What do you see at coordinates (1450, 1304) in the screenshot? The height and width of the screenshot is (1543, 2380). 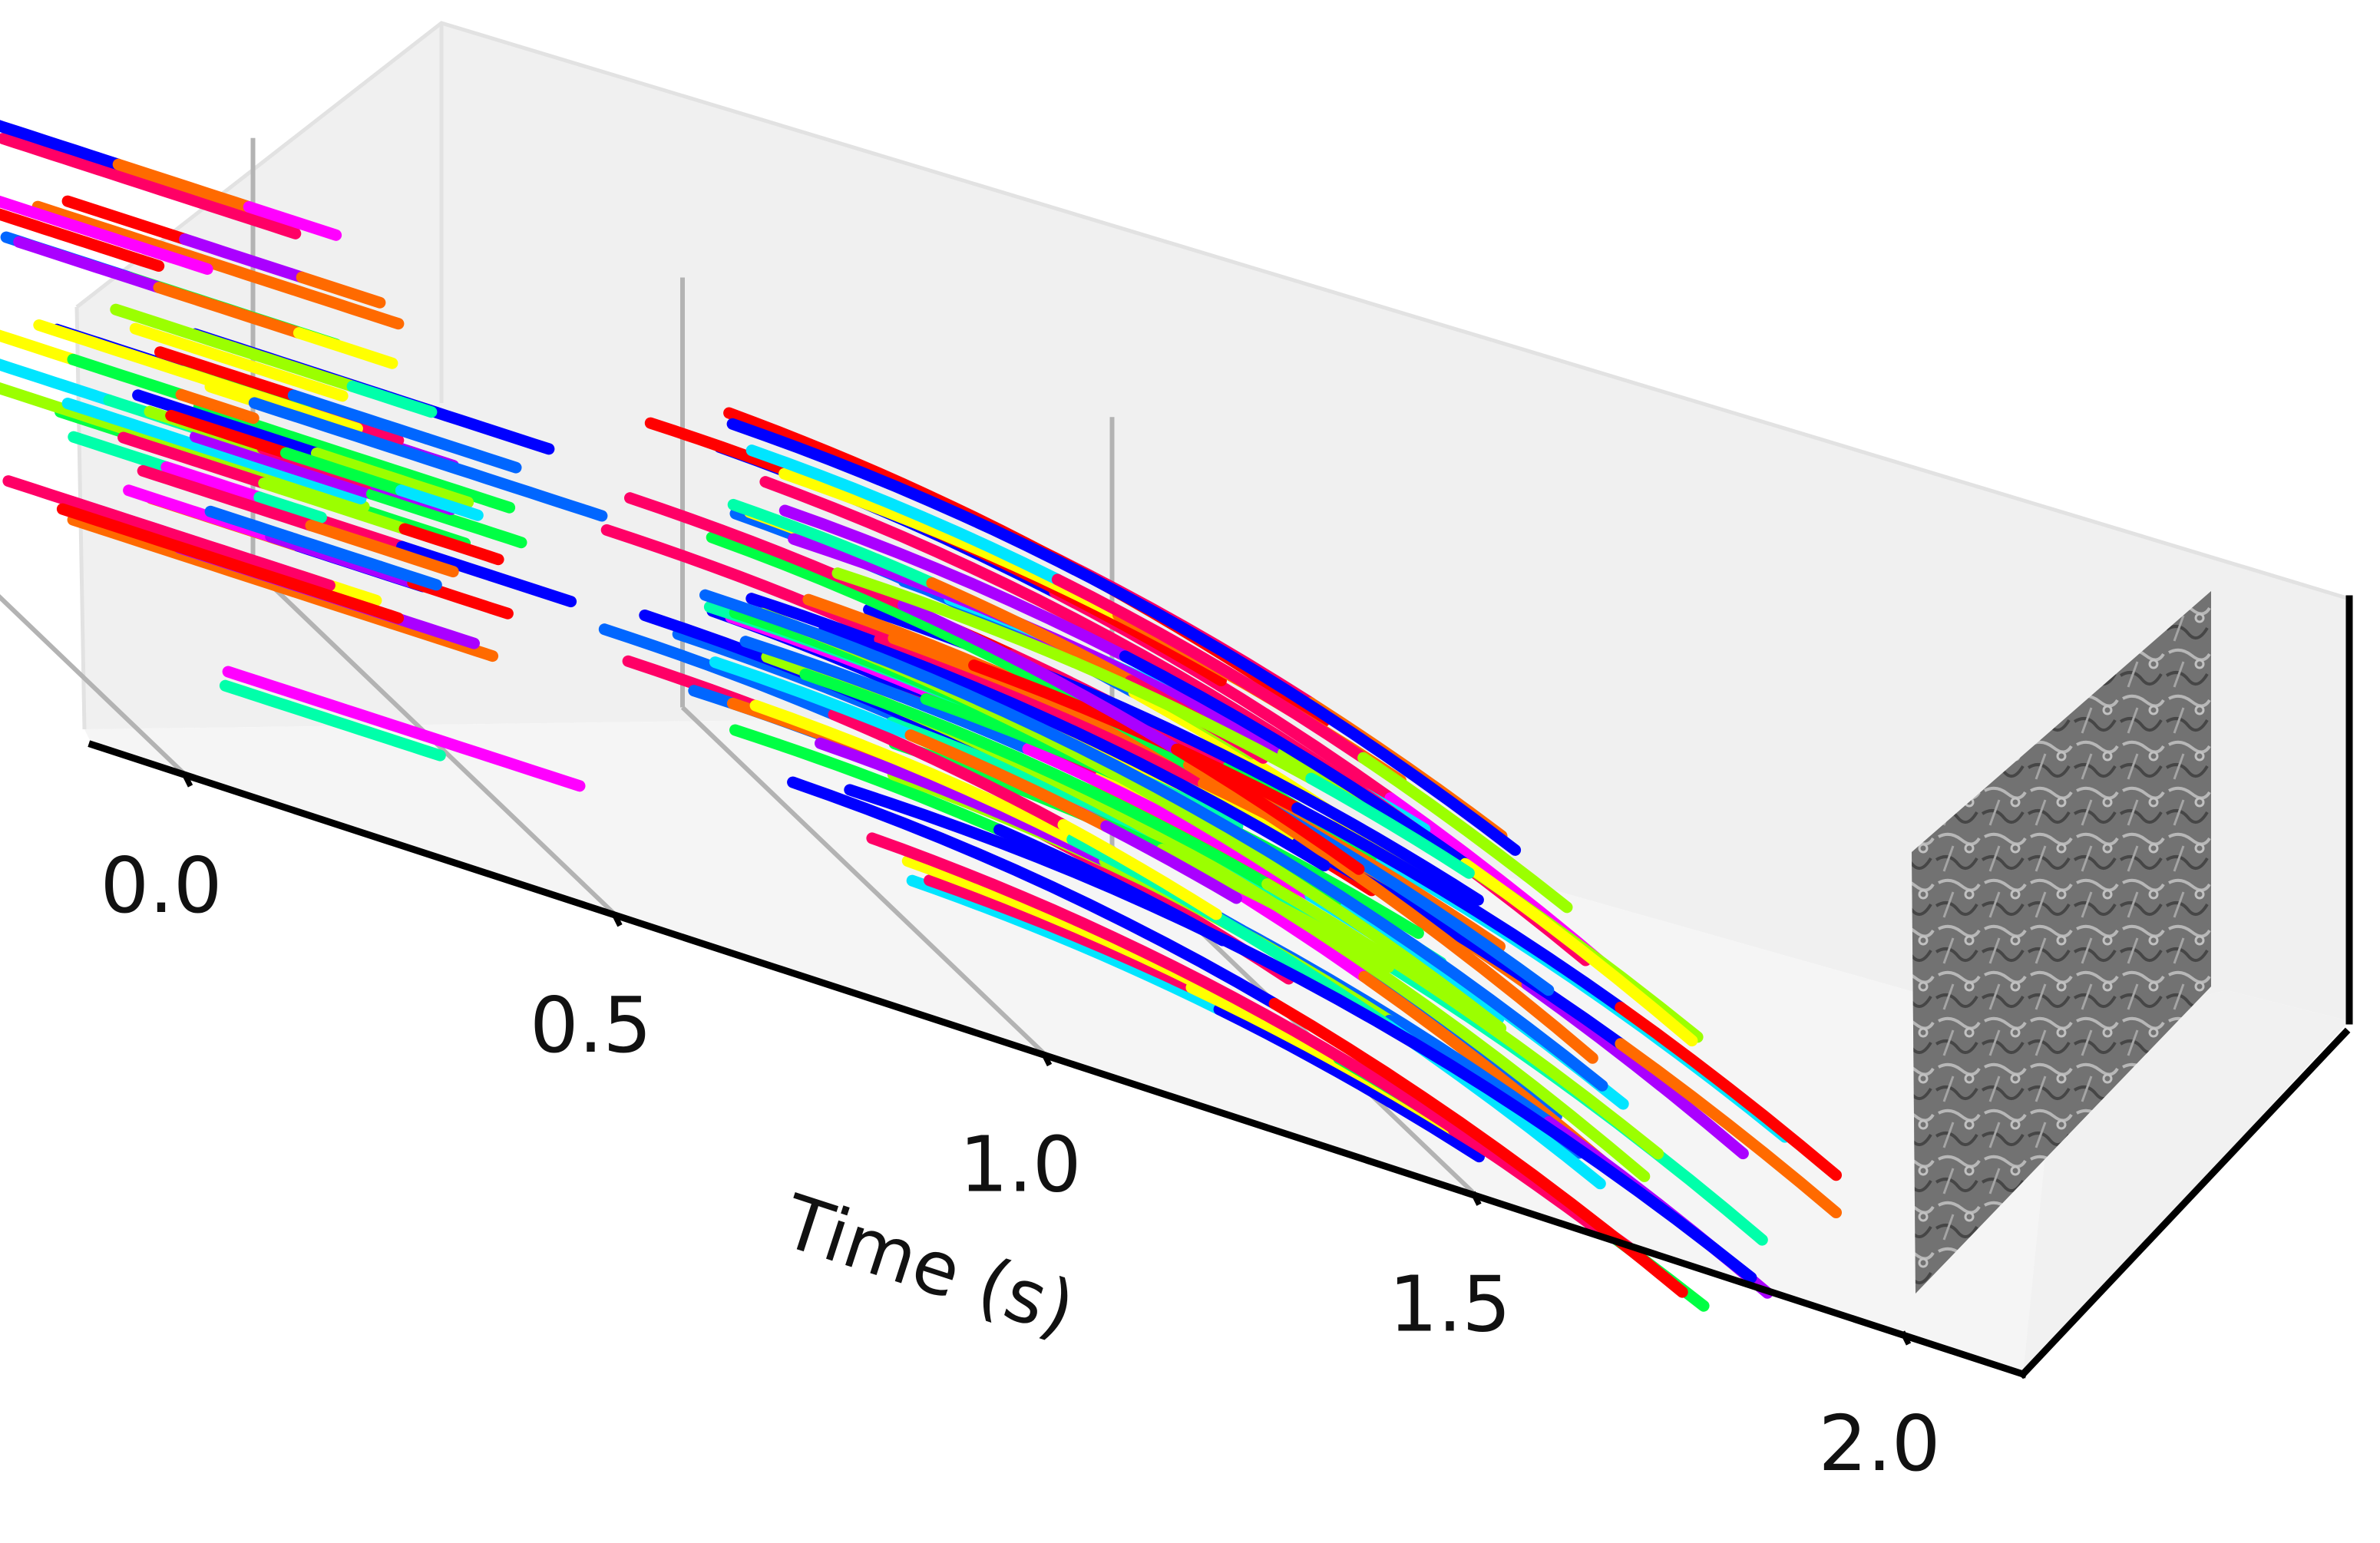 I see `x-tick-label: 1.5` at bounding box center [1450, 1304].